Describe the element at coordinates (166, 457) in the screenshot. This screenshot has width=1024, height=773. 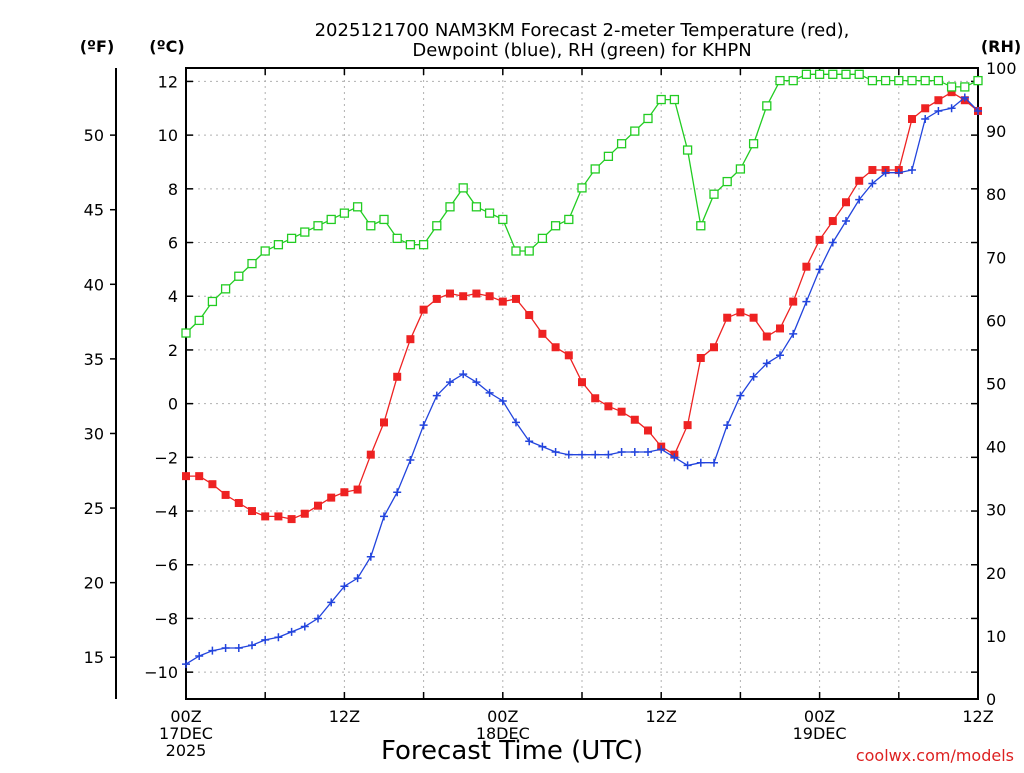
I see `celsius-tick-label: −2` at that location.